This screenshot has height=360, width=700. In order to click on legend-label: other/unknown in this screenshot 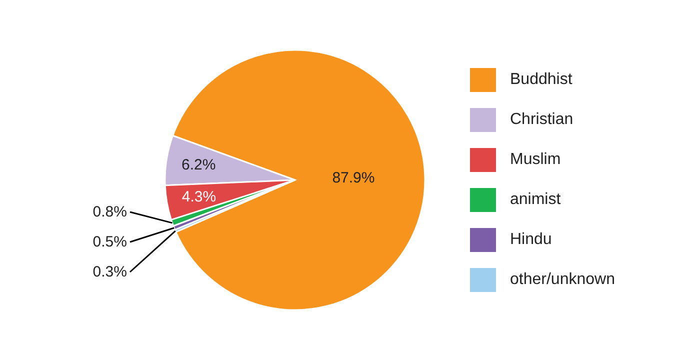, I will do `click(562, 280)`.